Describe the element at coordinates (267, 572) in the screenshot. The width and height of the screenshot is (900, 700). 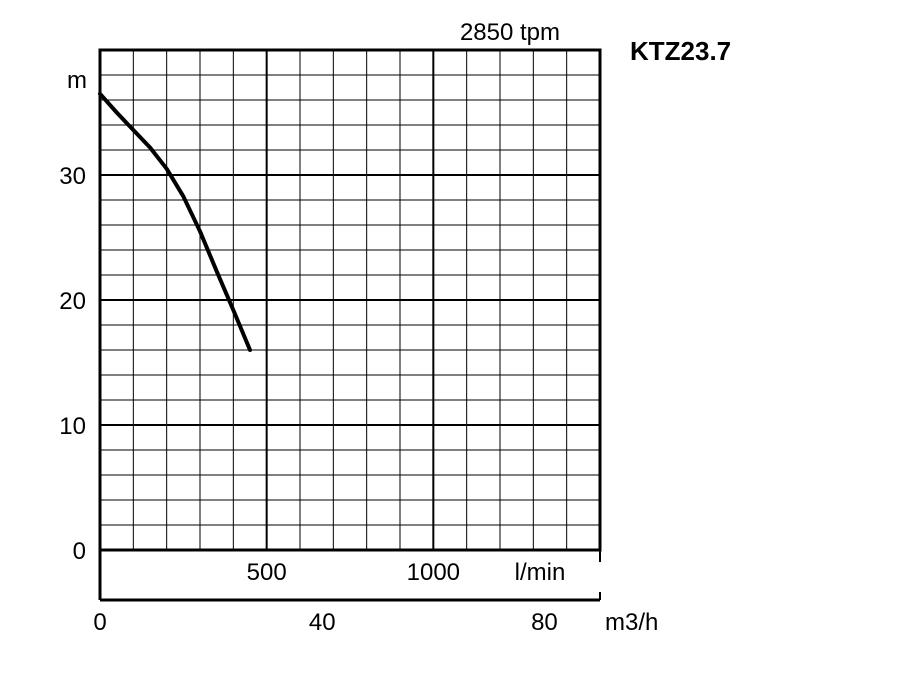
I see `x-tick-label-lmin: 500` at that location.